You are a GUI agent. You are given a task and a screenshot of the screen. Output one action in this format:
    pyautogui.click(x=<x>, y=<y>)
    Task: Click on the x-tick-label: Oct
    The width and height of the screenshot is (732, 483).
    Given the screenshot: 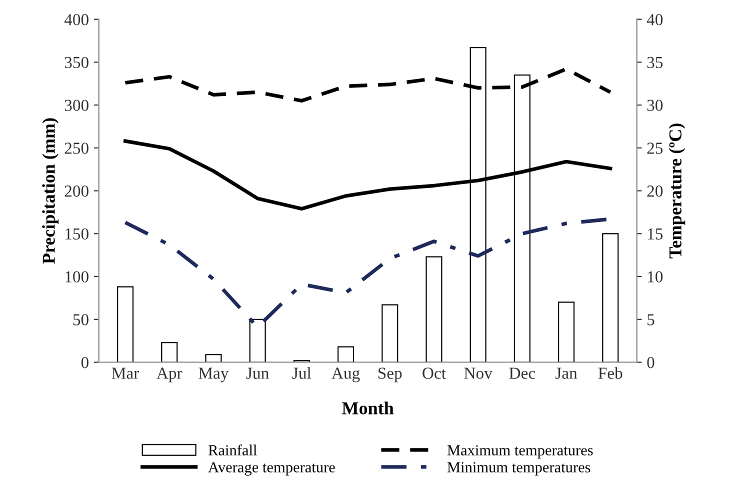 What is the action you would take?
    pyautogui.click(x=434, y=373)
    